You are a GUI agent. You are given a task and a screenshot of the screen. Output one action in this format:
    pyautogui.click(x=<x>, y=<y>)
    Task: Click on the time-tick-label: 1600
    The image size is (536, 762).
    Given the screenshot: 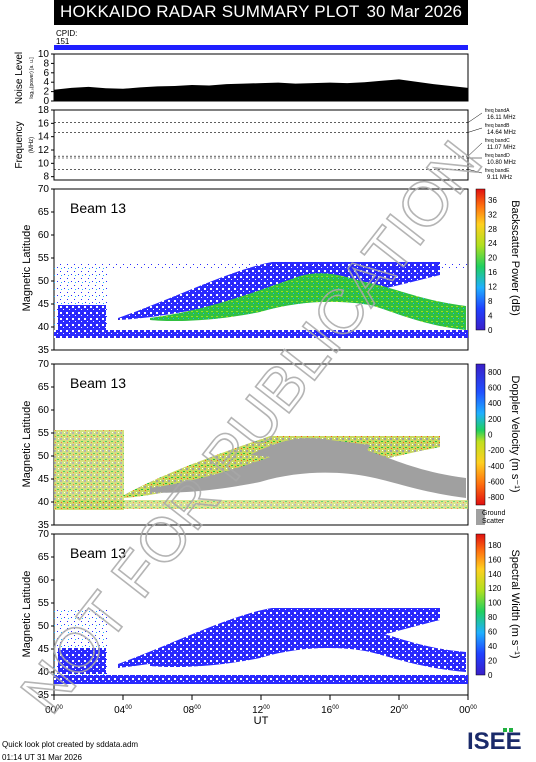 What is the action you would take?
    pyautogui.click(x=330, y=710)
    